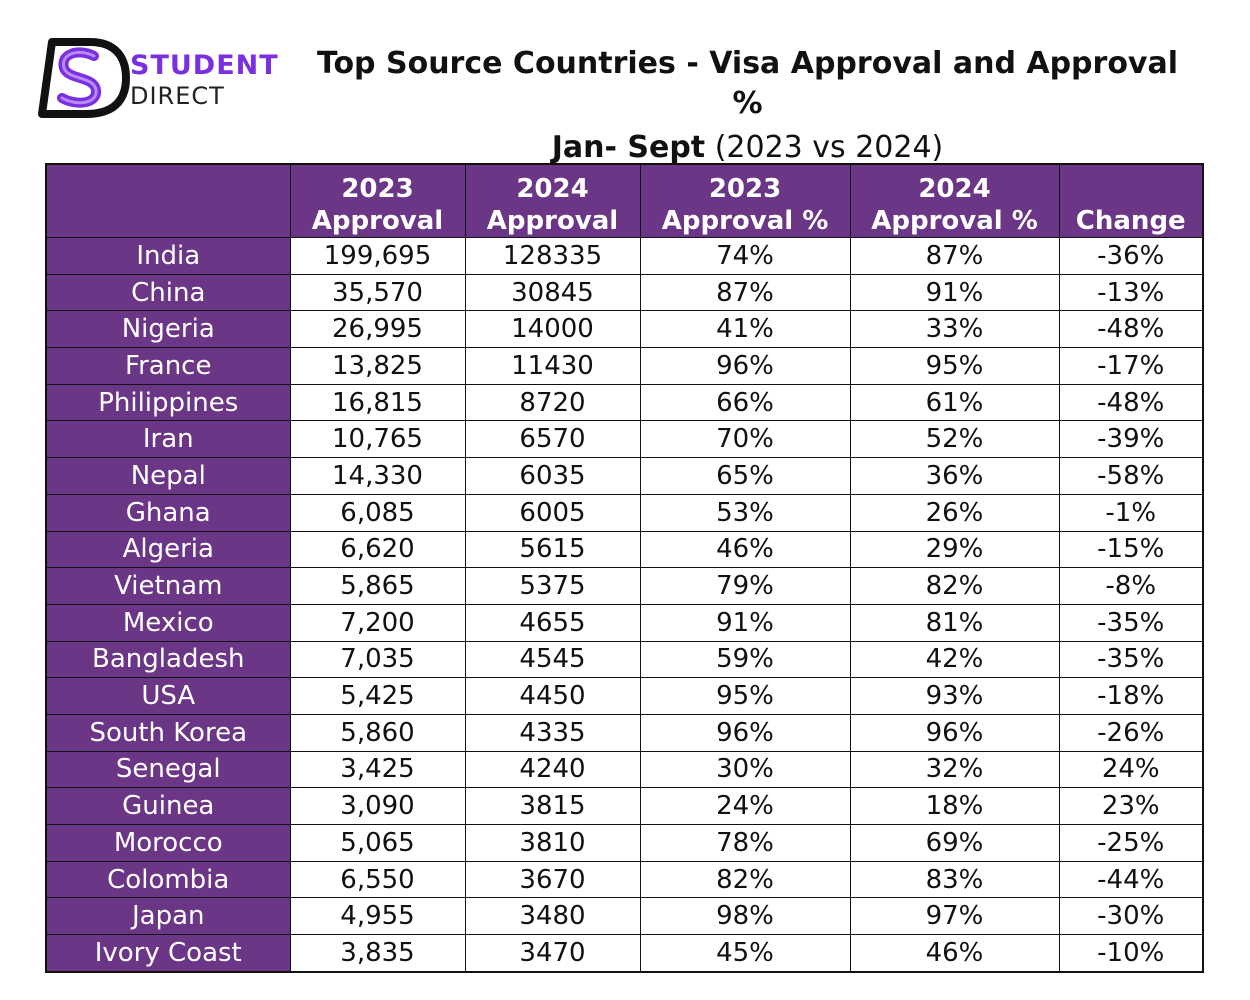 The image size is (1250, 1000). I want to click on table-row: Ivory Coast 3,835 3470 45% 46% -10%, so click(624, 953).